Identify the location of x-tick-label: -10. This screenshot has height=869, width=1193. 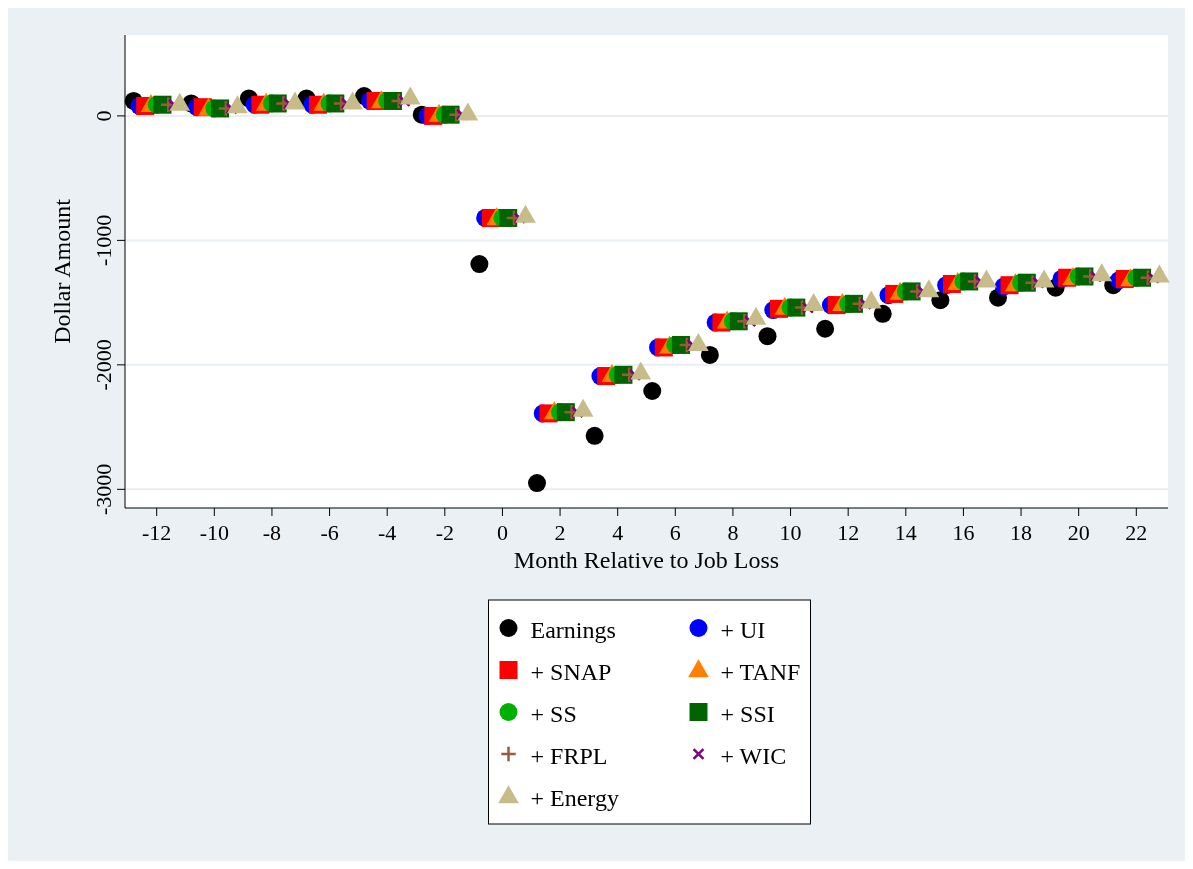
(214, 532).